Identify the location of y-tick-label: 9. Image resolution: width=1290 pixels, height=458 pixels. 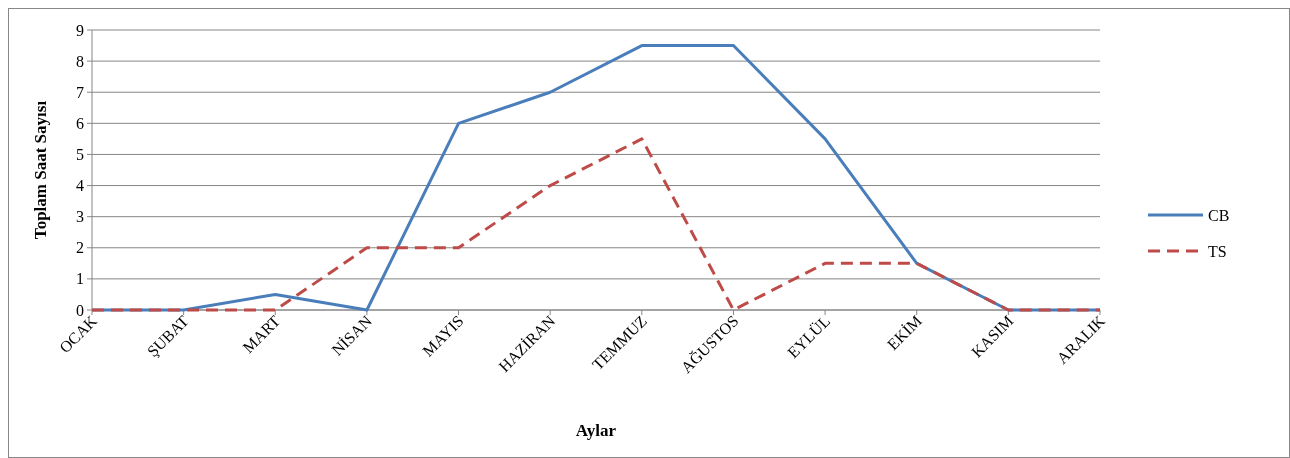
(80, 30).